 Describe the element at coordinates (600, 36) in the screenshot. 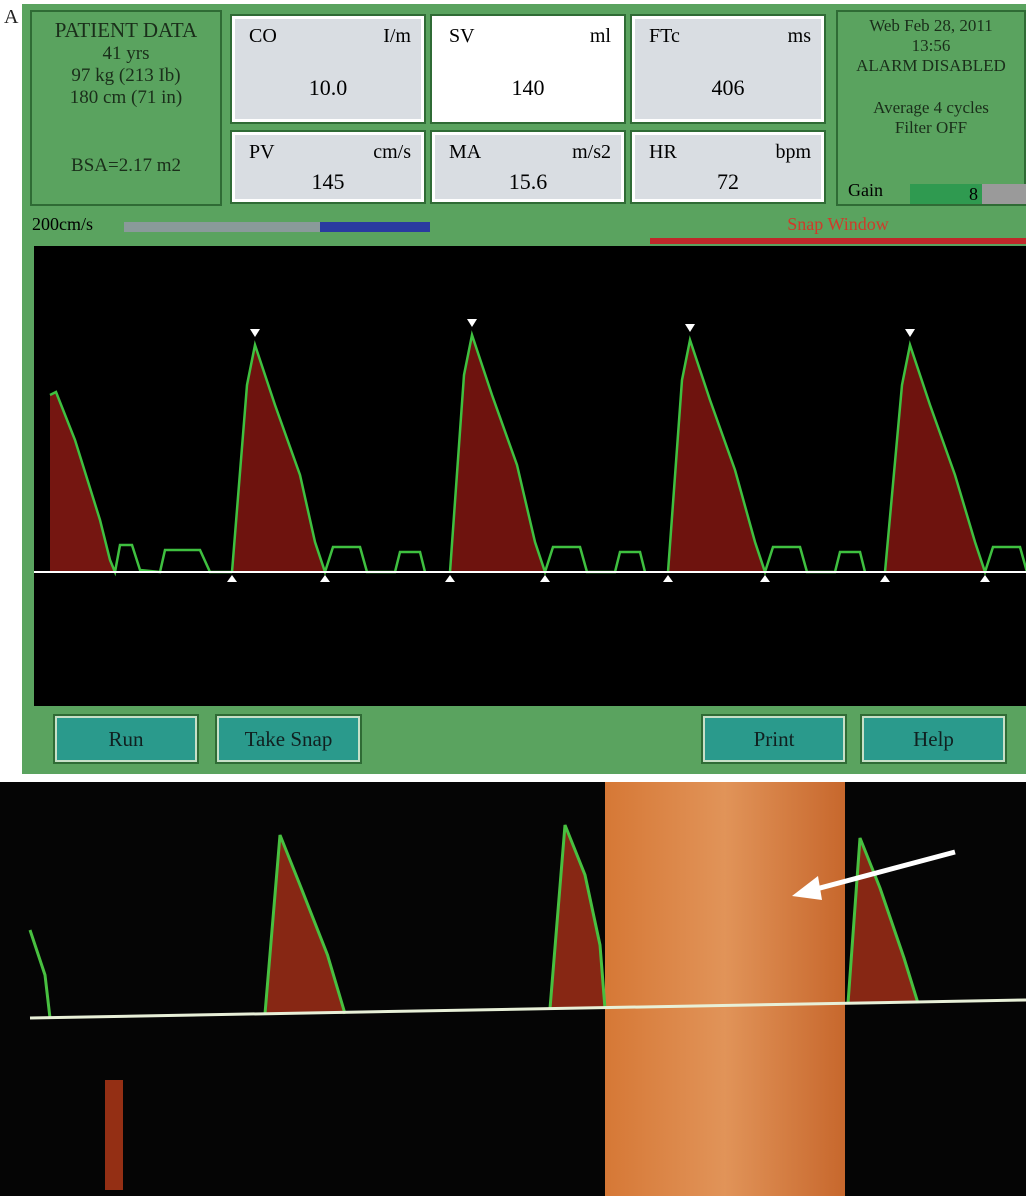

I see `parameter-unit: ml` at that location.